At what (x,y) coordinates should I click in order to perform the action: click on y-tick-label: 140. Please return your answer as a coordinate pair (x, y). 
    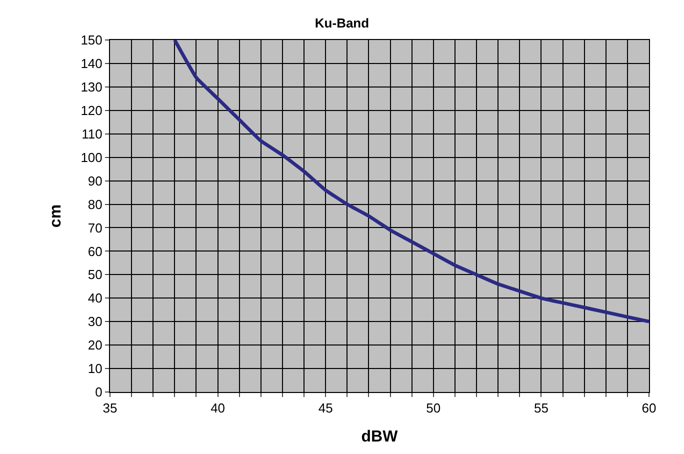
    Looking at the image, I should click on (91, 64).